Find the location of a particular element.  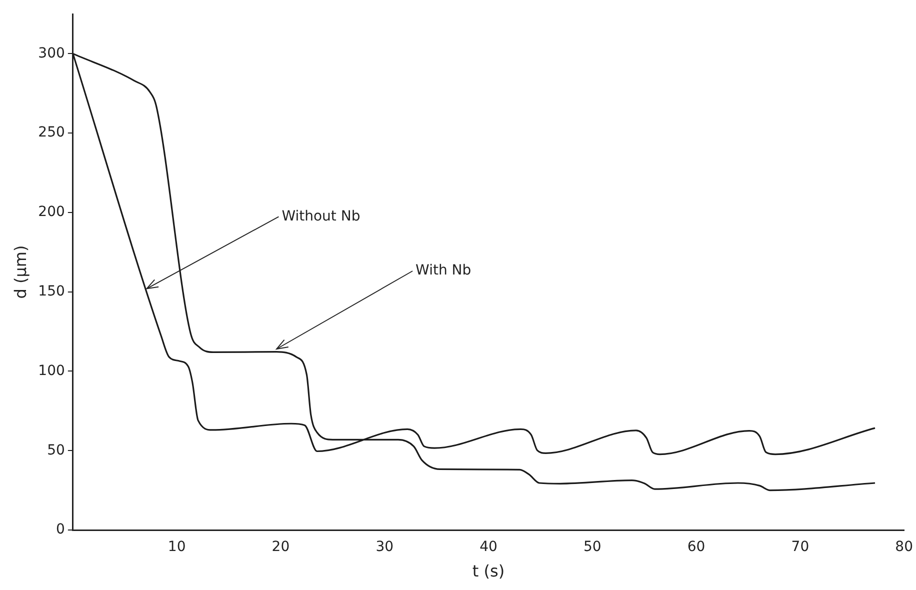

x-tick-label: 50 is located at coordinates (592, 547).